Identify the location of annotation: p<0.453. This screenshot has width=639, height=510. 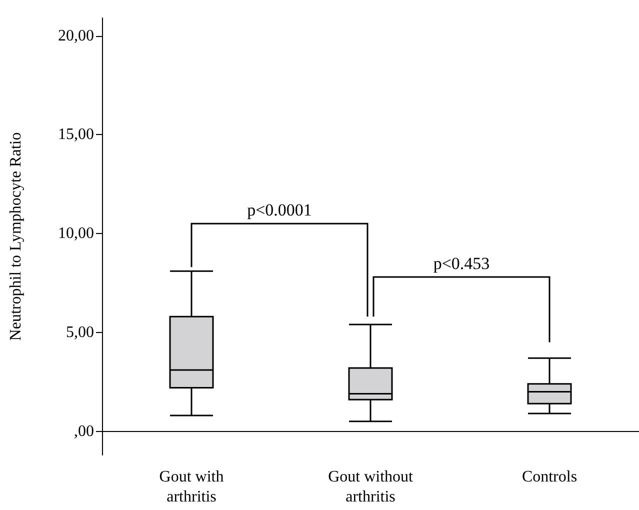
(461, 264).